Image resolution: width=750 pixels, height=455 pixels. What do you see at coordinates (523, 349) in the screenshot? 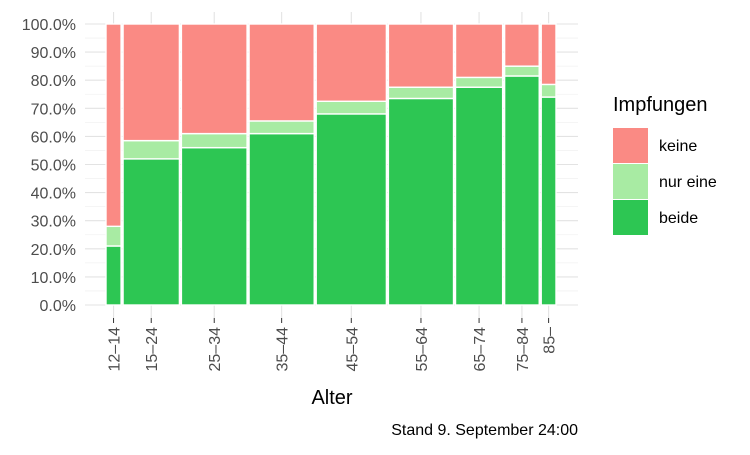
I see `x-tick-label: 75–84` at bounding box center [523, 349].